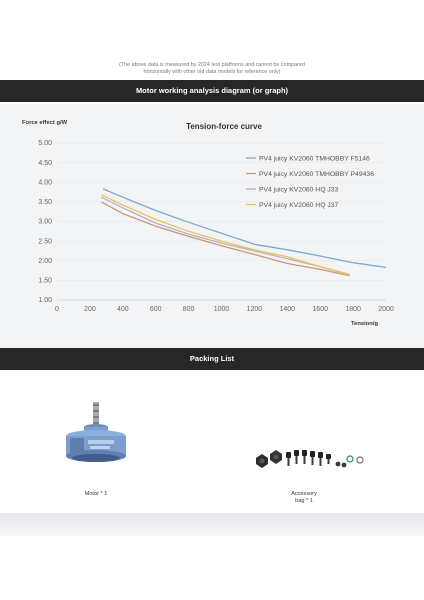  What do you see at coordinates (45, 143) in the screenshot?
I see `y-tick-label: 5.00` at bounding box center [45, 143].